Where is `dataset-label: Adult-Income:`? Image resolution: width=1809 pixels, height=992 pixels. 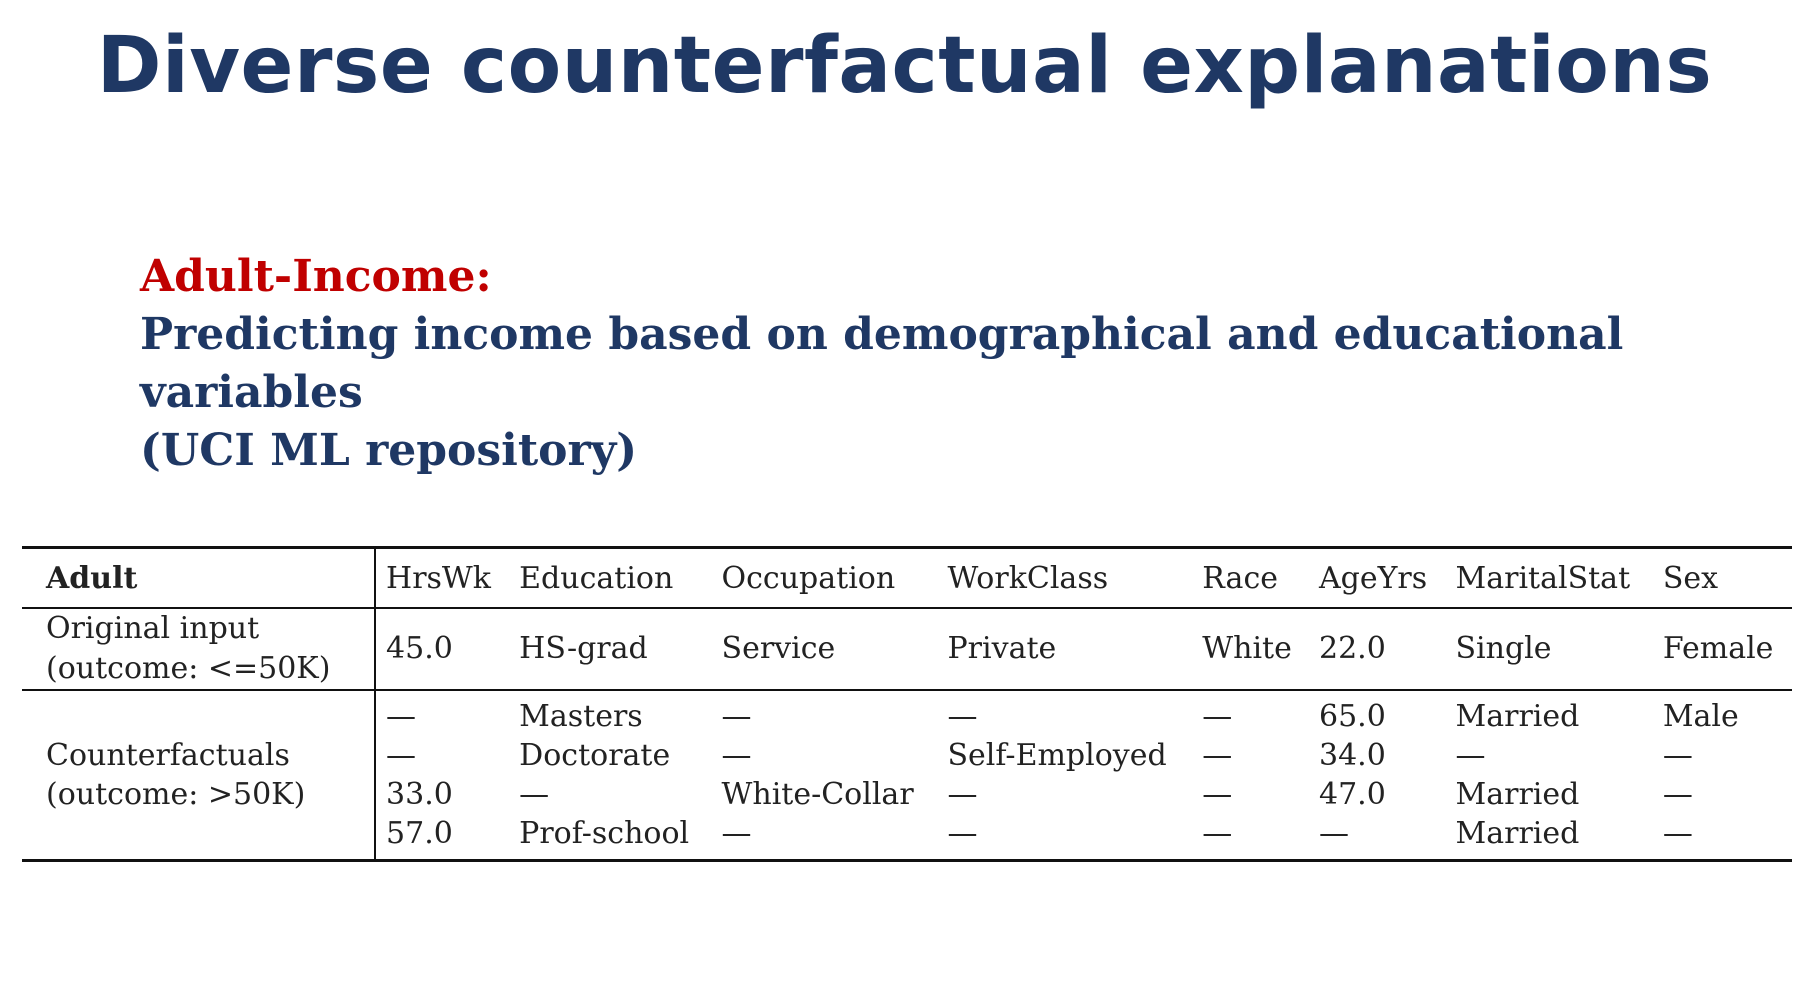 dataset-label: Adult-Income: is located at coordinates (316, 276).